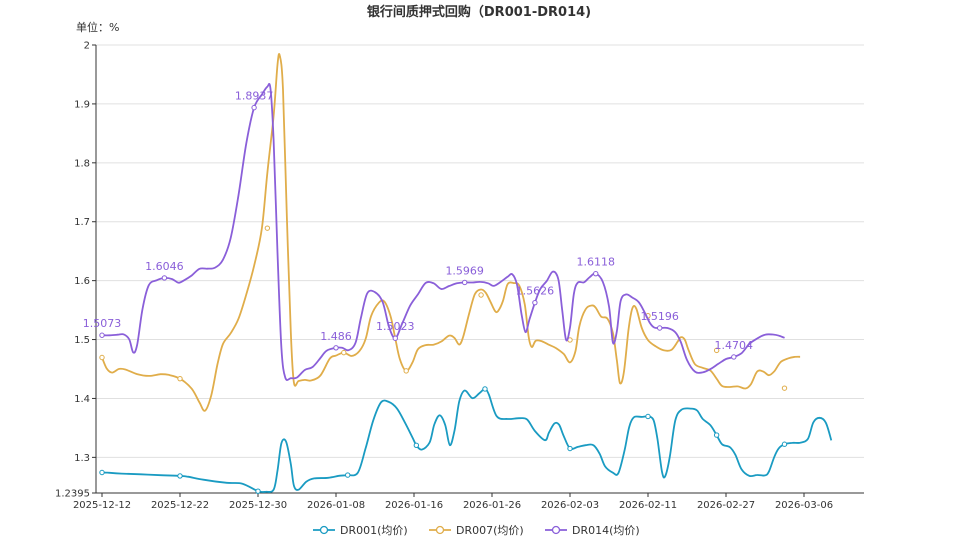  I want to click on data-label: 1.5196, so click(659, 316).